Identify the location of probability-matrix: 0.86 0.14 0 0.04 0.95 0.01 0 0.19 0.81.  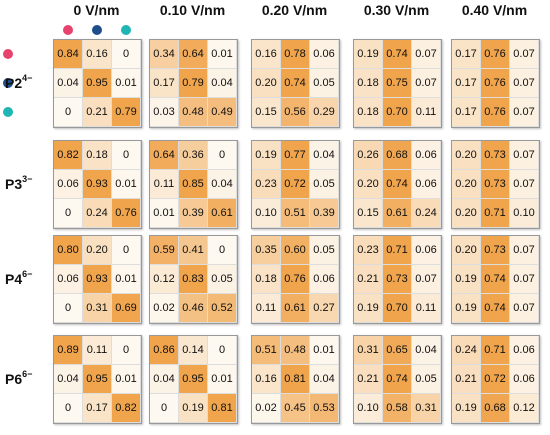
(193, 379).